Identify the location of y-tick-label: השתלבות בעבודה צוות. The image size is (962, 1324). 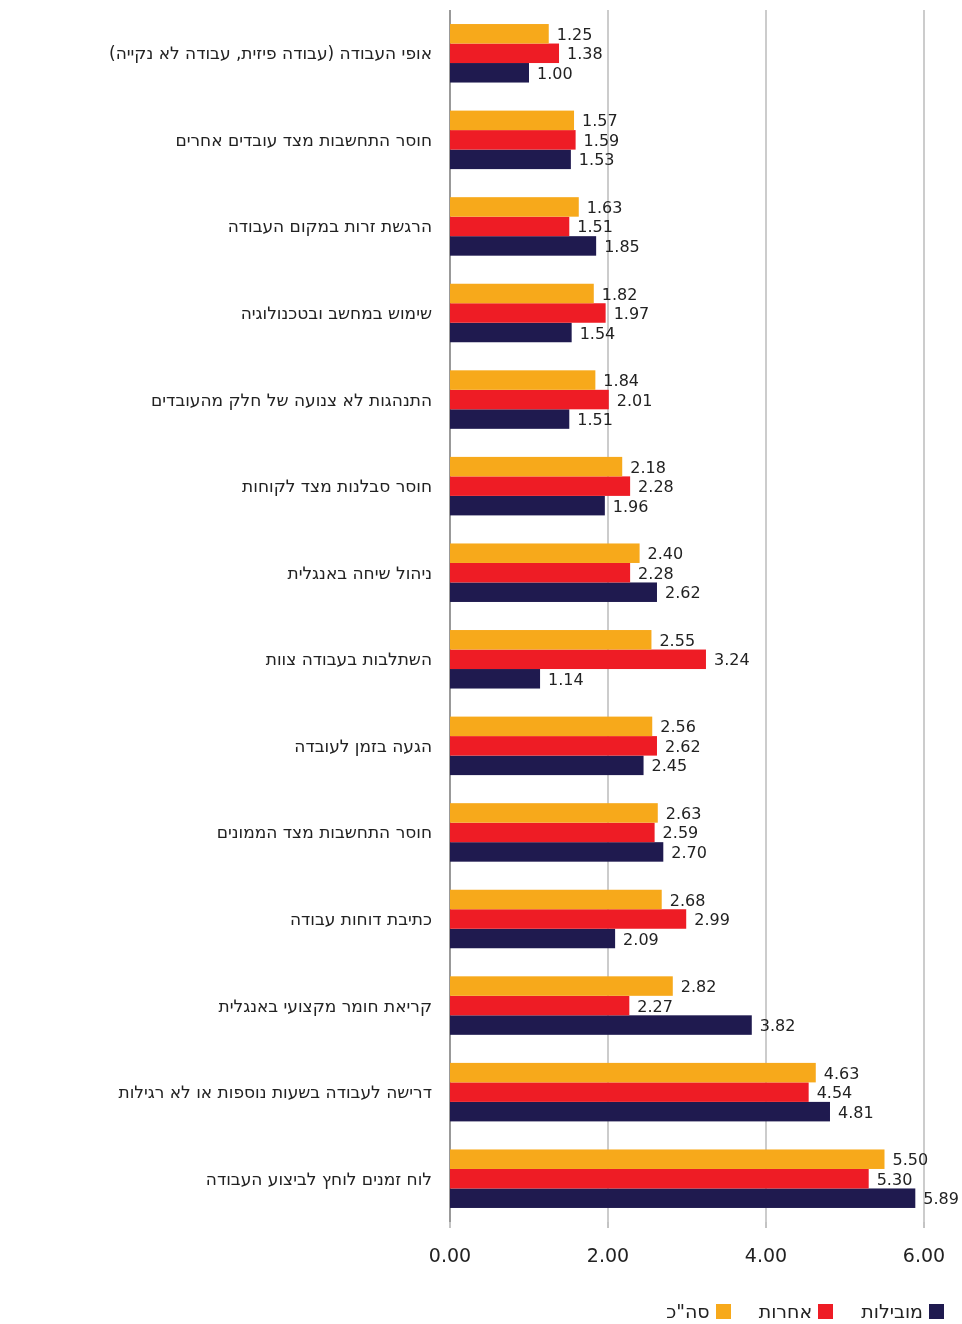
(348, 659).